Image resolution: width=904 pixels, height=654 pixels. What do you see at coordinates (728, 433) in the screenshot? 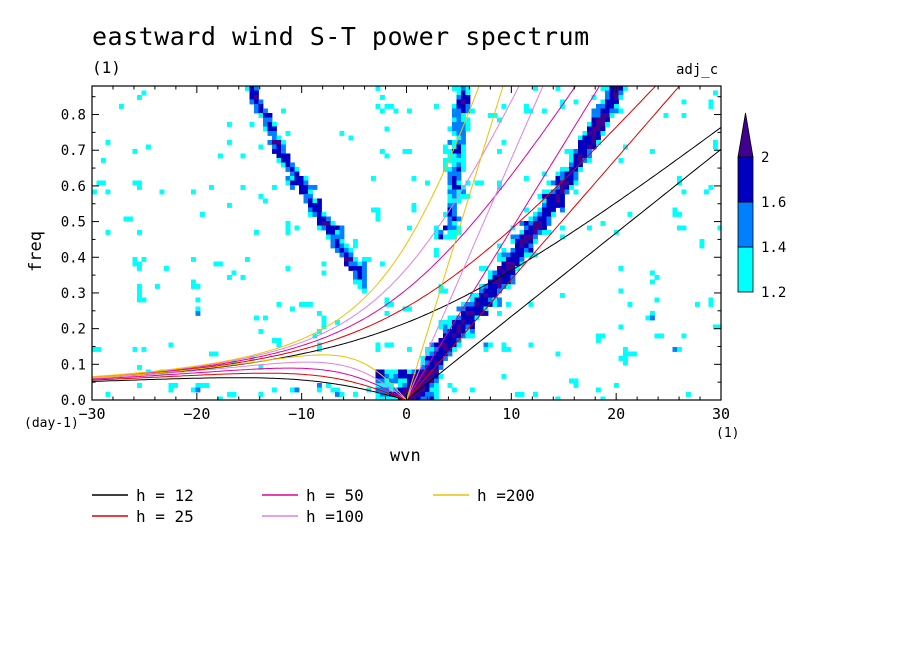
I see `x-axis-unit-right: (1)` at bounding box center [728, 433].